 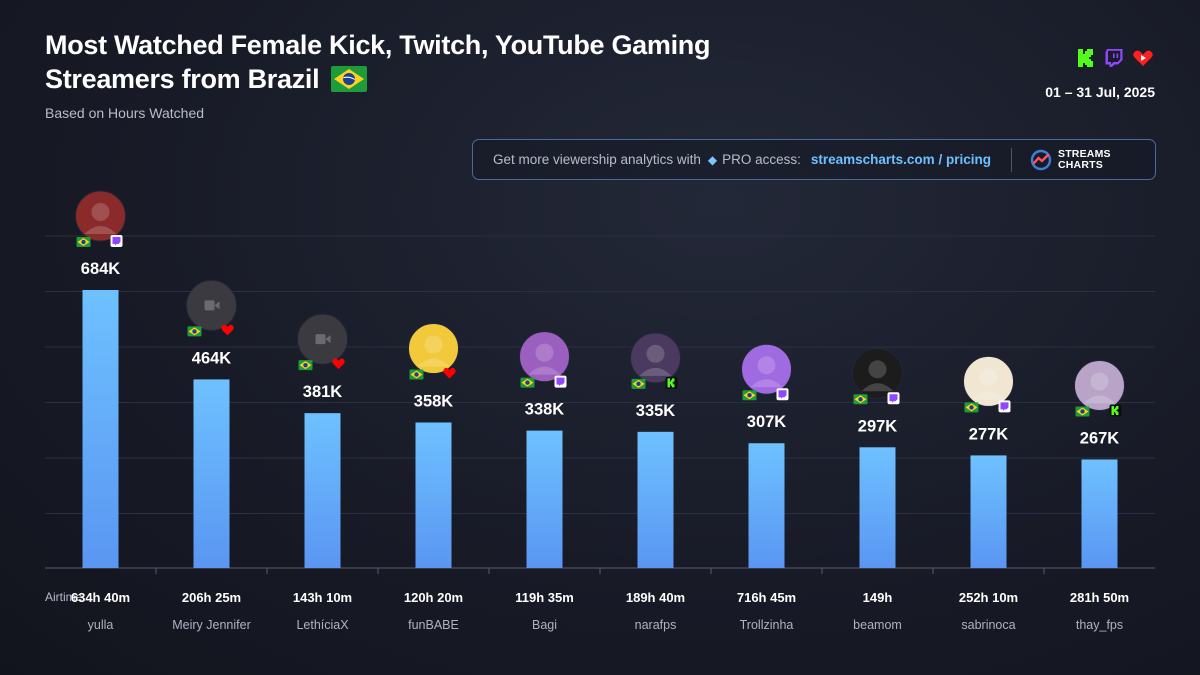 I want to click on airtime-value: 281h 50m, so click(x=1099, y=597).